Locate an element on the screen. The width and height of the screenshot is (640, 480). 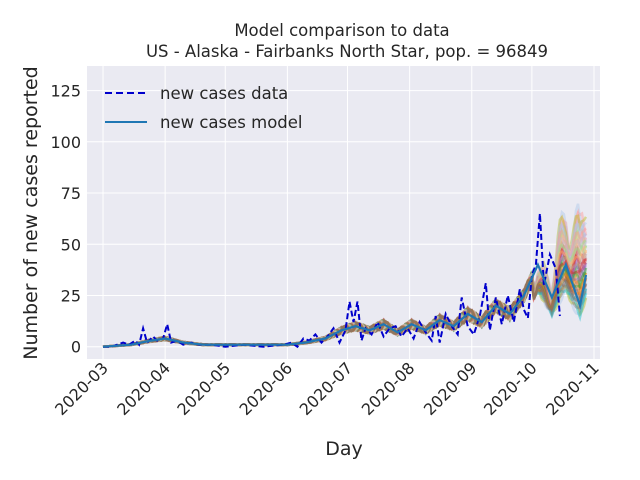
series-line-model is located at coordinates (345, 304).